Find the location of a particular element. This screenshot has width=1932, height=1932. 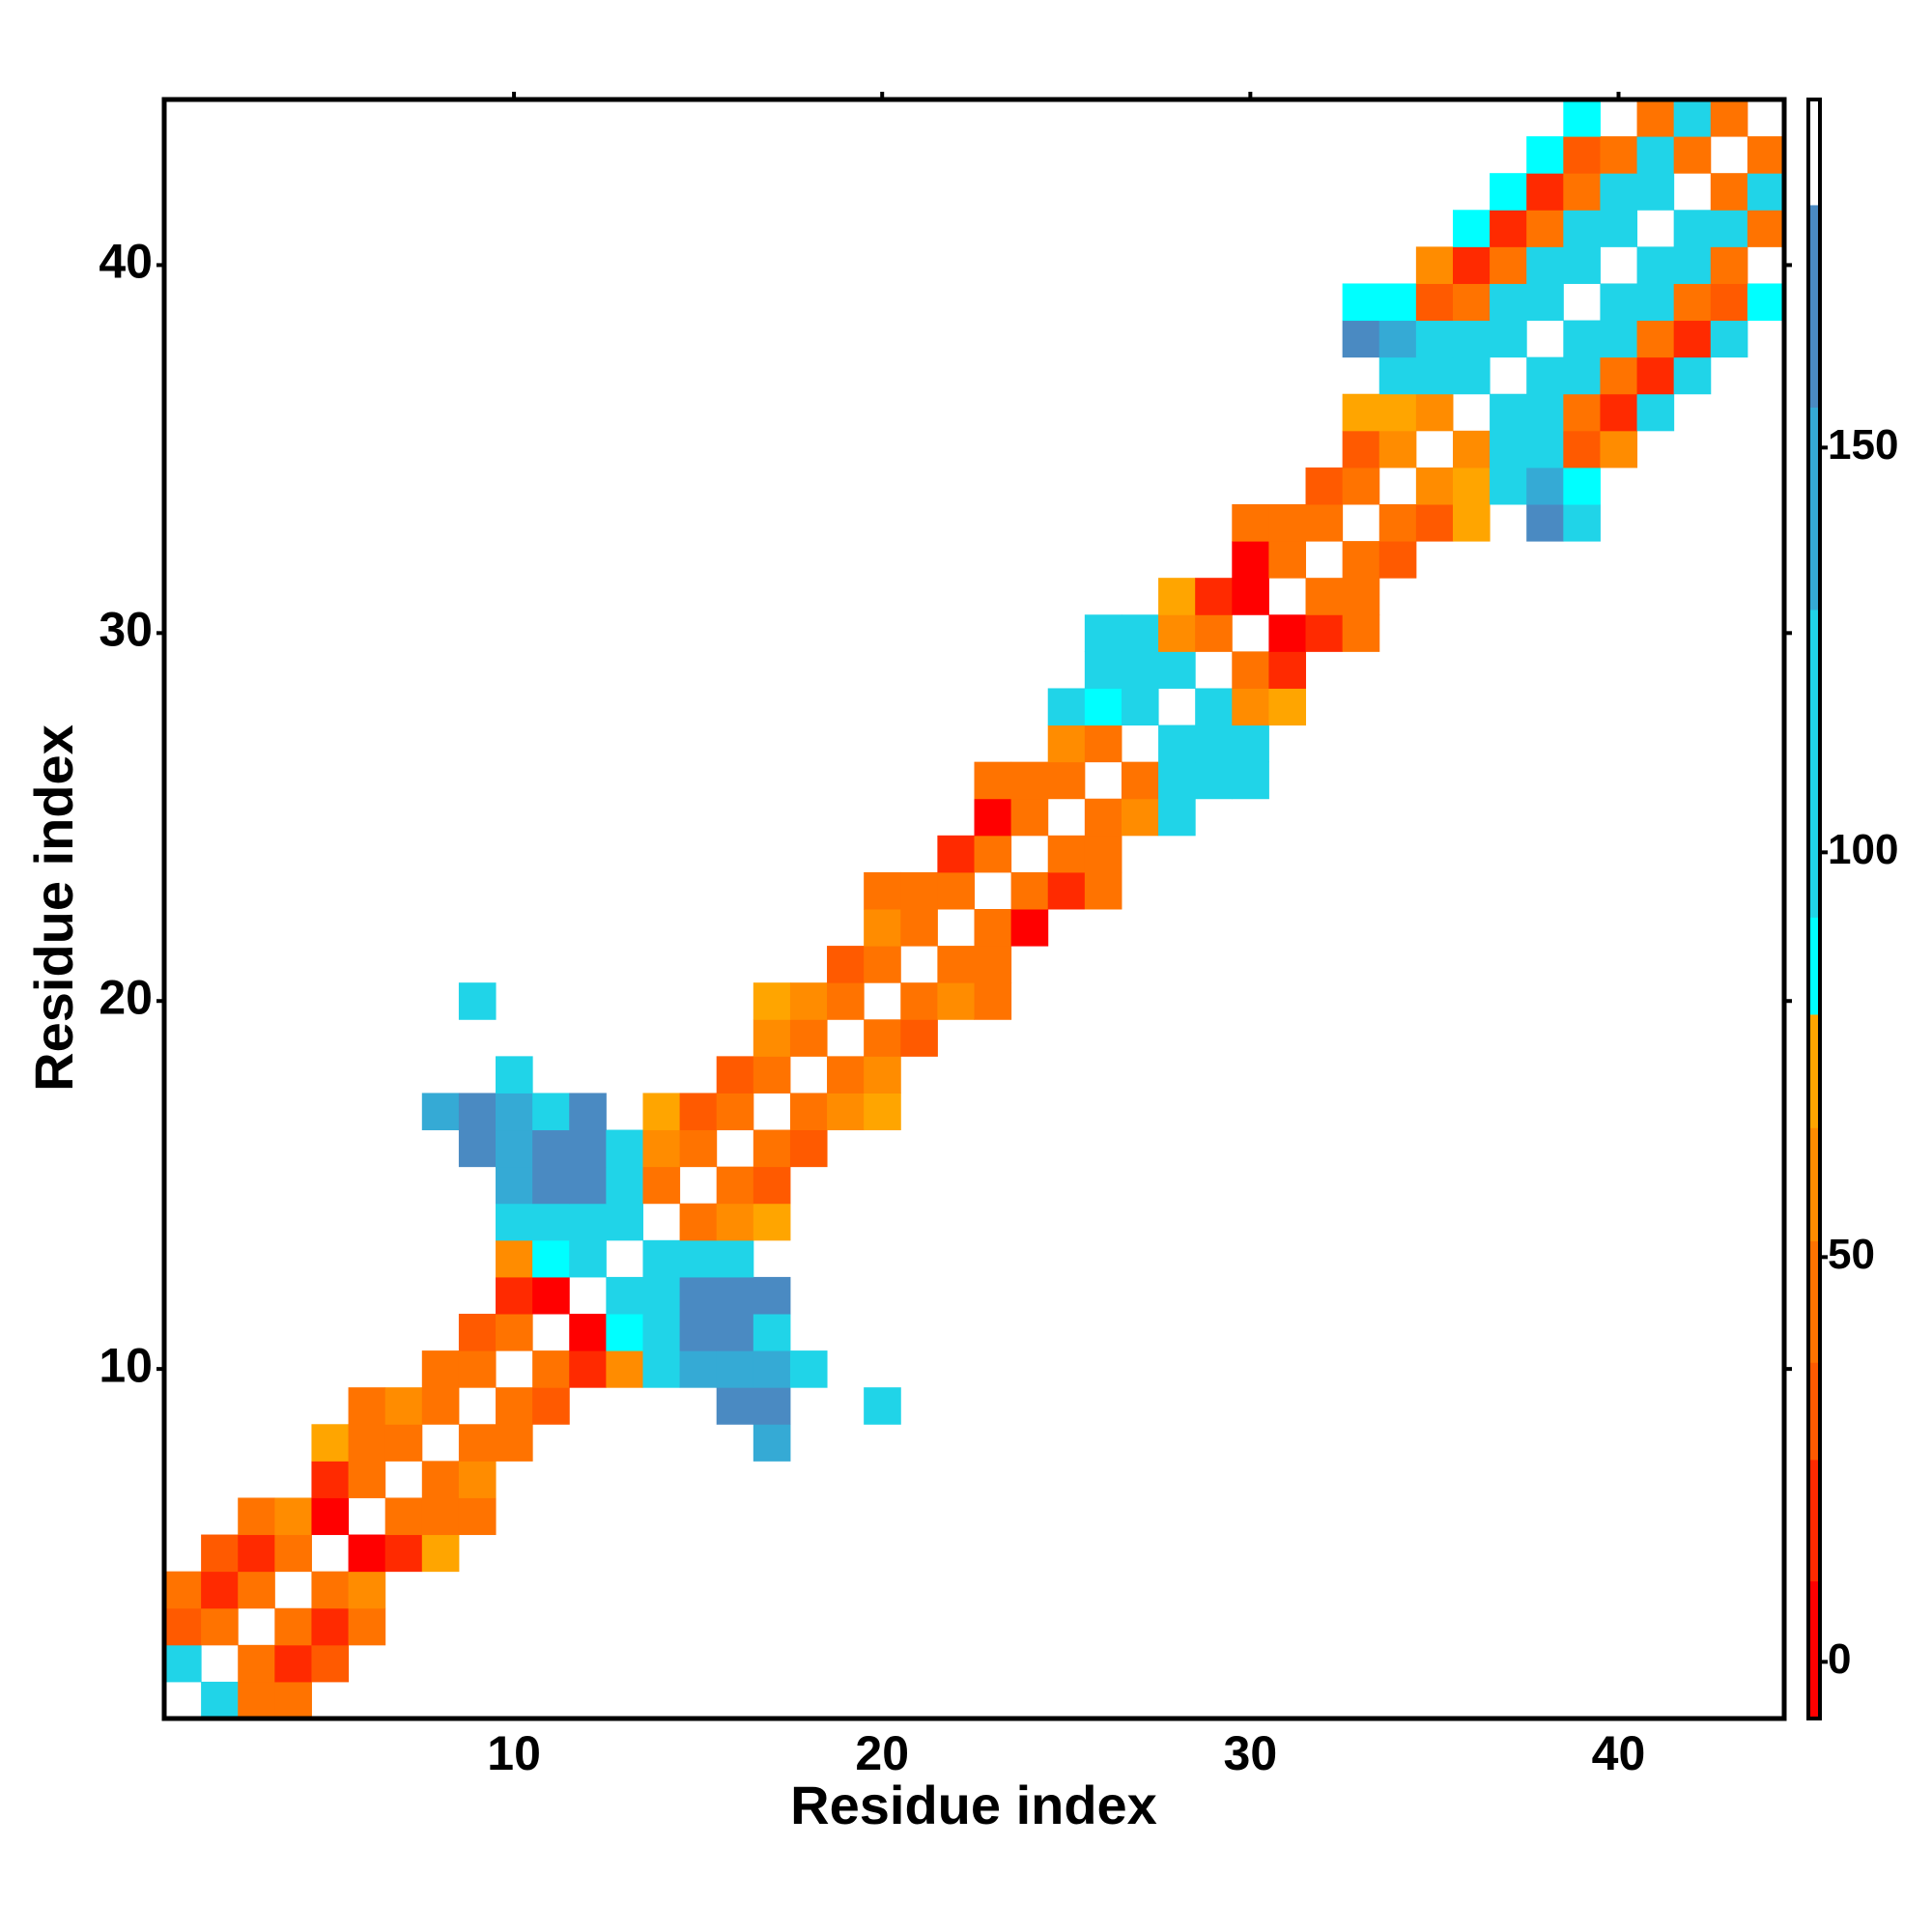

colorbar-tick-label: 0 is located at coordinates (1839, 1659).